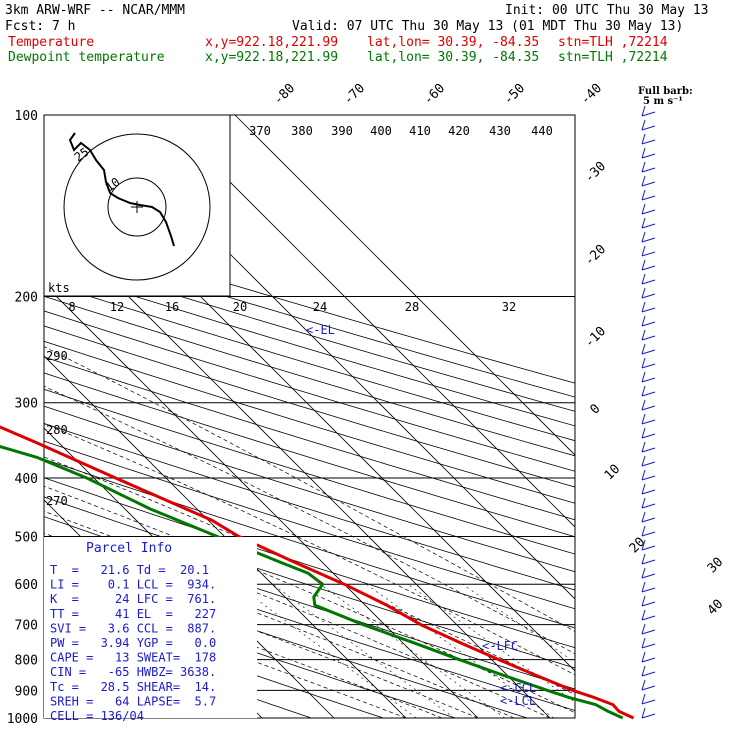 This screenshot has width=740, height=740. I want to click on hodograph-ring-label-inner: 10, so click(113, 185).